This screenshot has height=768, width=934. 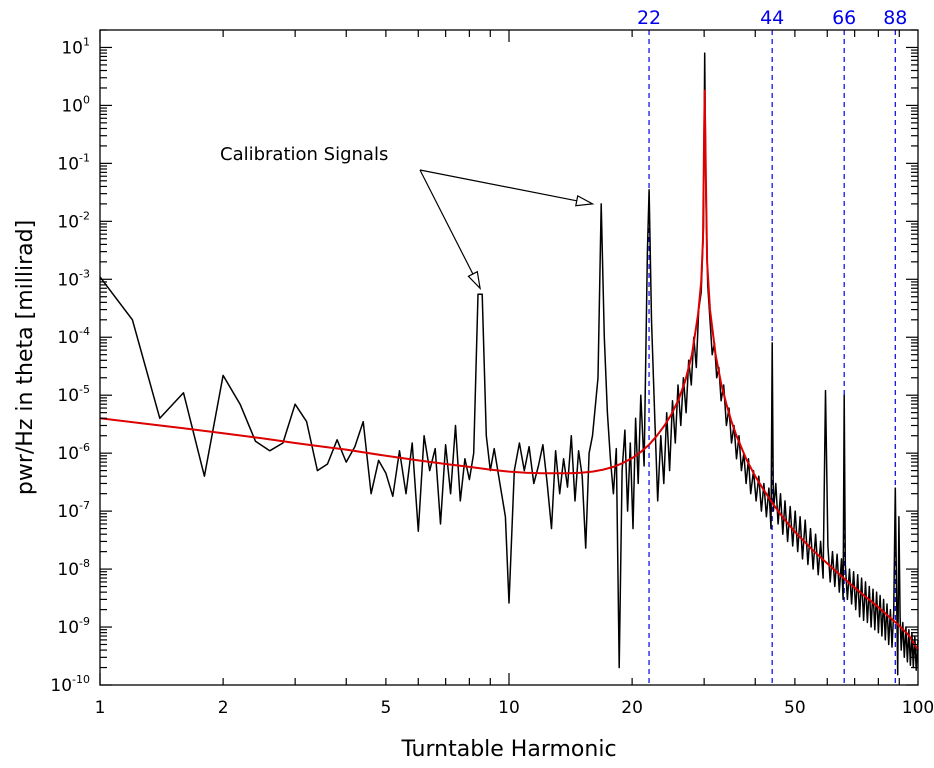 I want to click on y-tick-label: 10⁻¹⁰, so click(x=70, y=684).